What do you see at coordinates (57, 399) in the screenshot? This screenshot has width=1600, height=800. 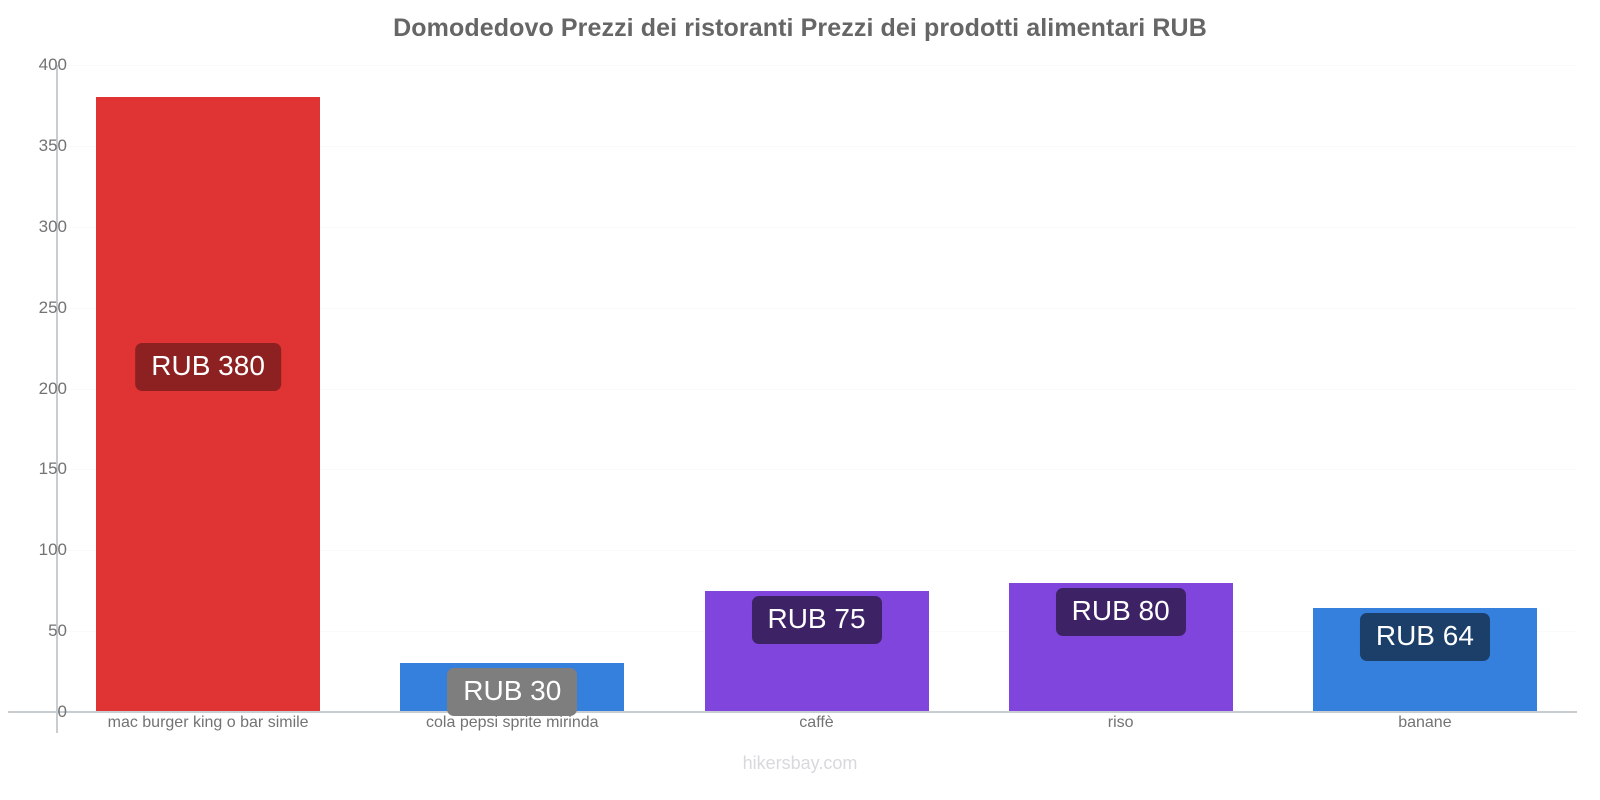 I see `y-axis-line` at bounding box center [57, 399].